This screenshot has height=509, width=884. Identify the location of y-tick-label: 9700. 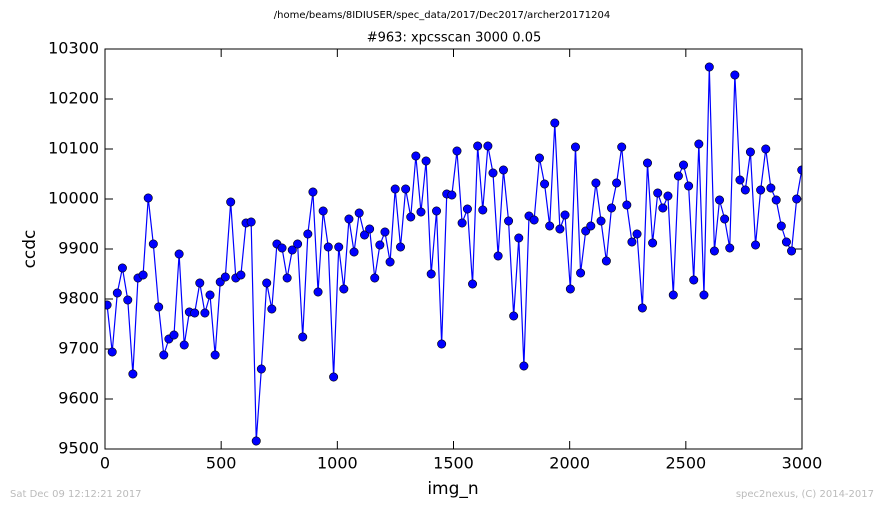
(78, 348).